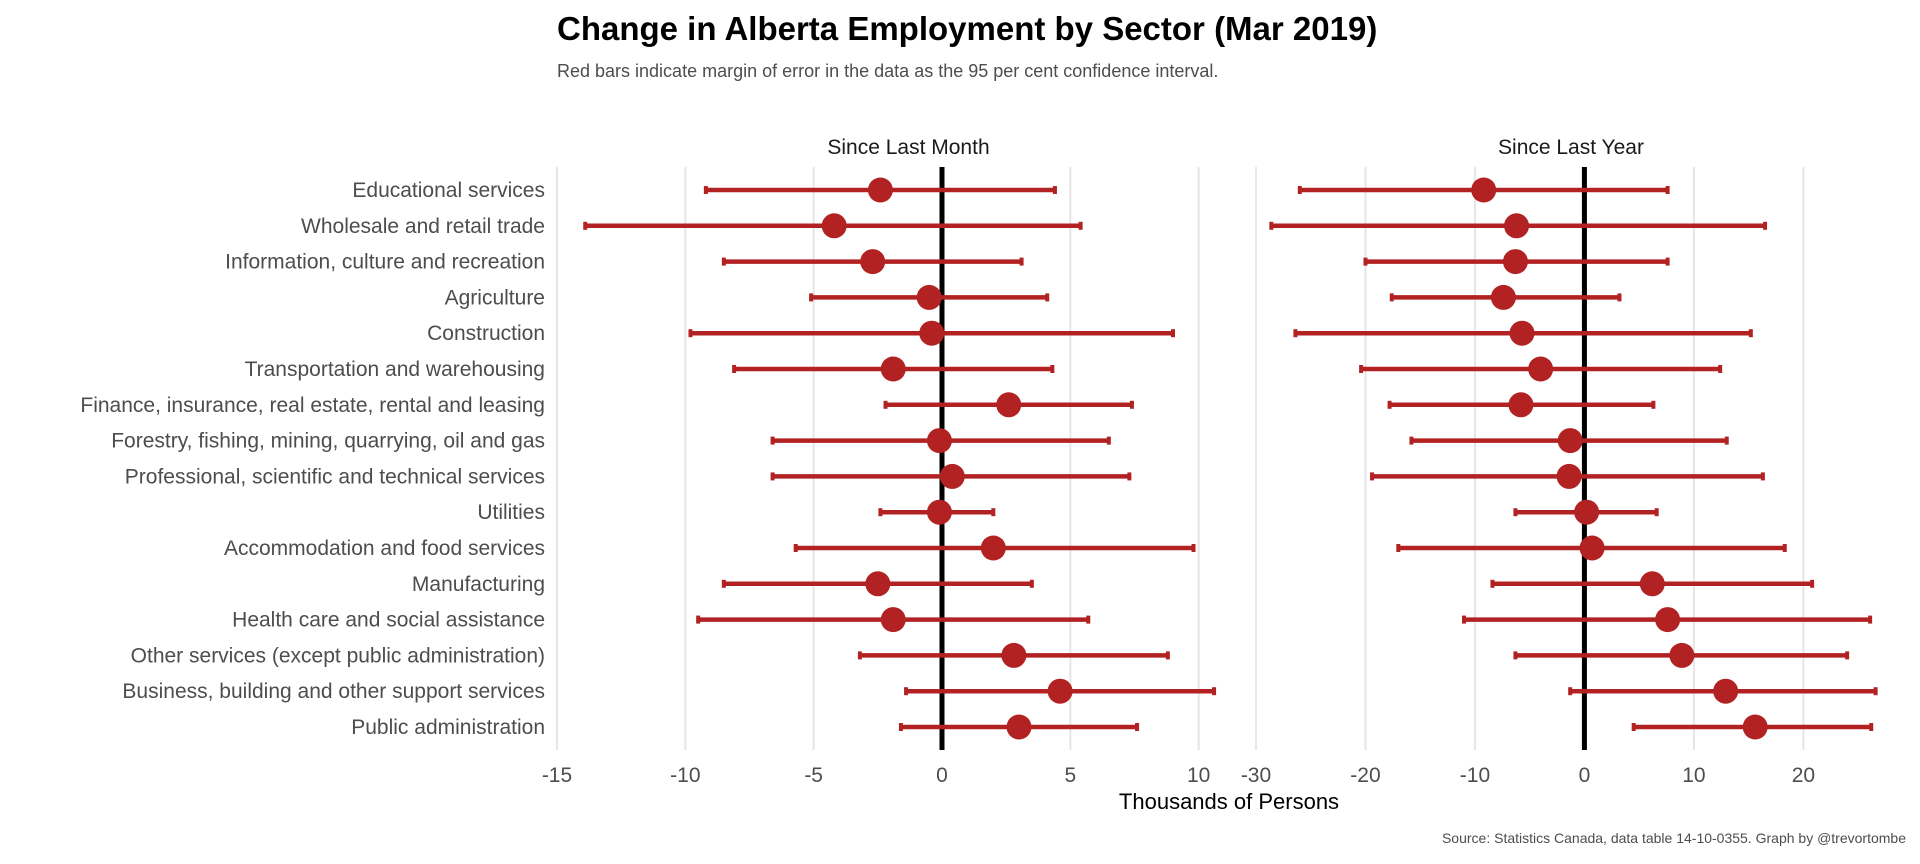 This screenshot has width=1920, height=864. Describe the element at coordinates (1229, 801) in the screenshot. I see `x-axis-title: Thousands of Persons` at that location.